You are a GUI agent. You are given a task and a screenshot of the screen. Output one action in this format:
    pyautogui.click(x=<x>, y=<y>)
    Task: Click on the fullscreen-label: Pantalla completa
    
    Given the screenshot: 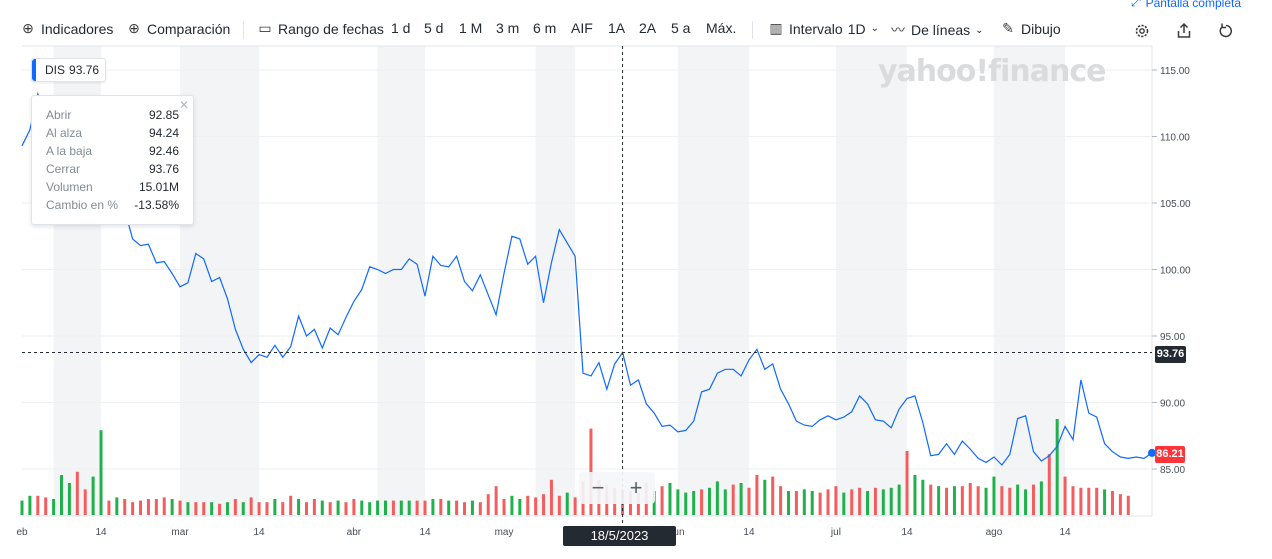 What is the action you would take?
    pyautogui.click(x=1193, y=5)
    